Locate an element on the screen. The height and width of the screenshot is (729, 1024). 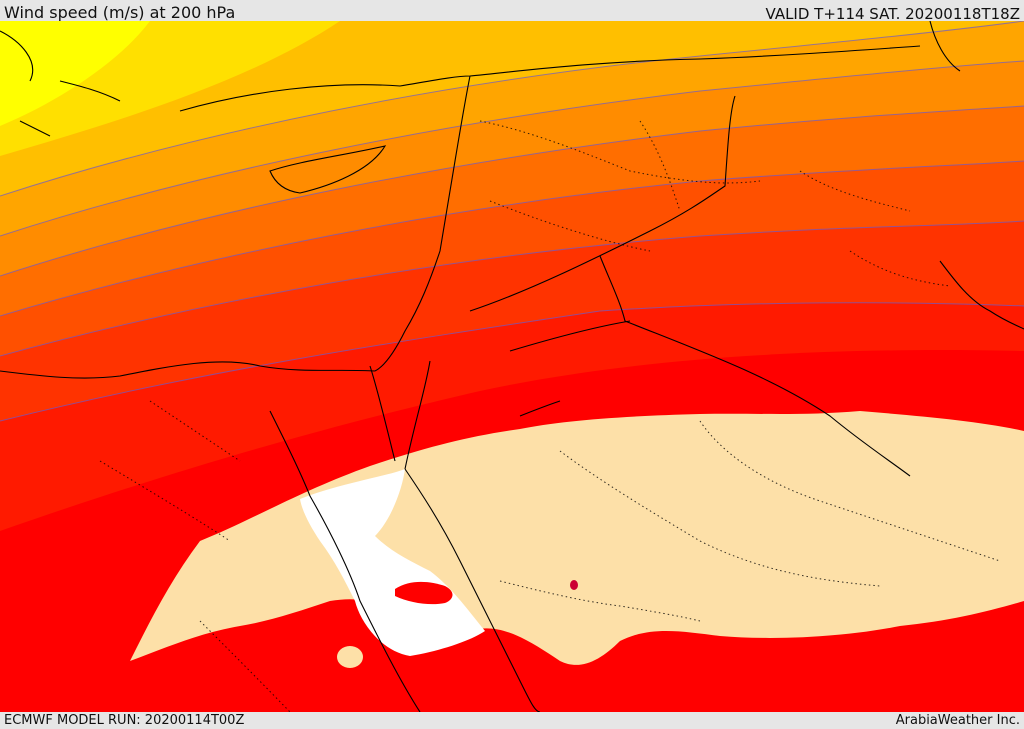
tiny-wind-cell is located at coordinates (574, 585).